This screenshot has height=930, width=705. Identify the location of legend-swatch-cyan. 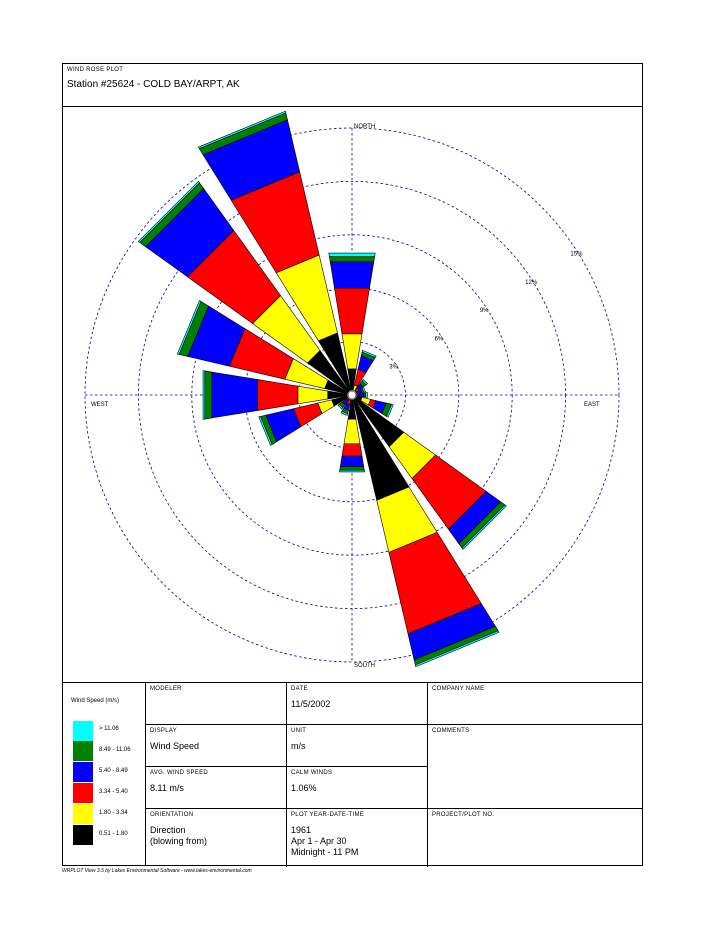
(83, 731).